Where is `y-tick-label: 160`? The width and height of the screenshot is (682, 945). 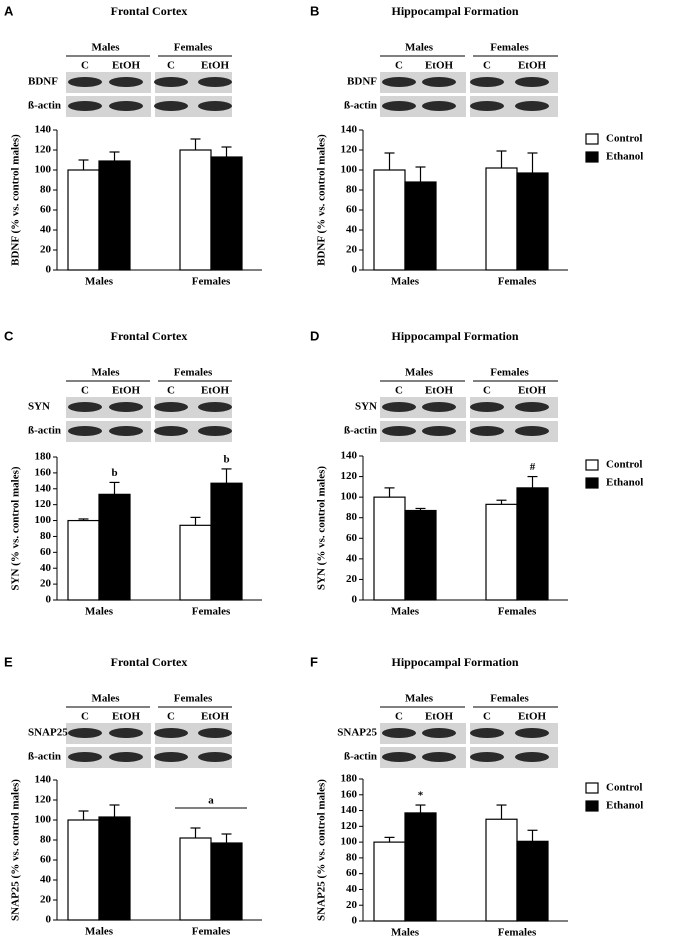
y-tick-label: 160 is located at coordinates (43, 472).